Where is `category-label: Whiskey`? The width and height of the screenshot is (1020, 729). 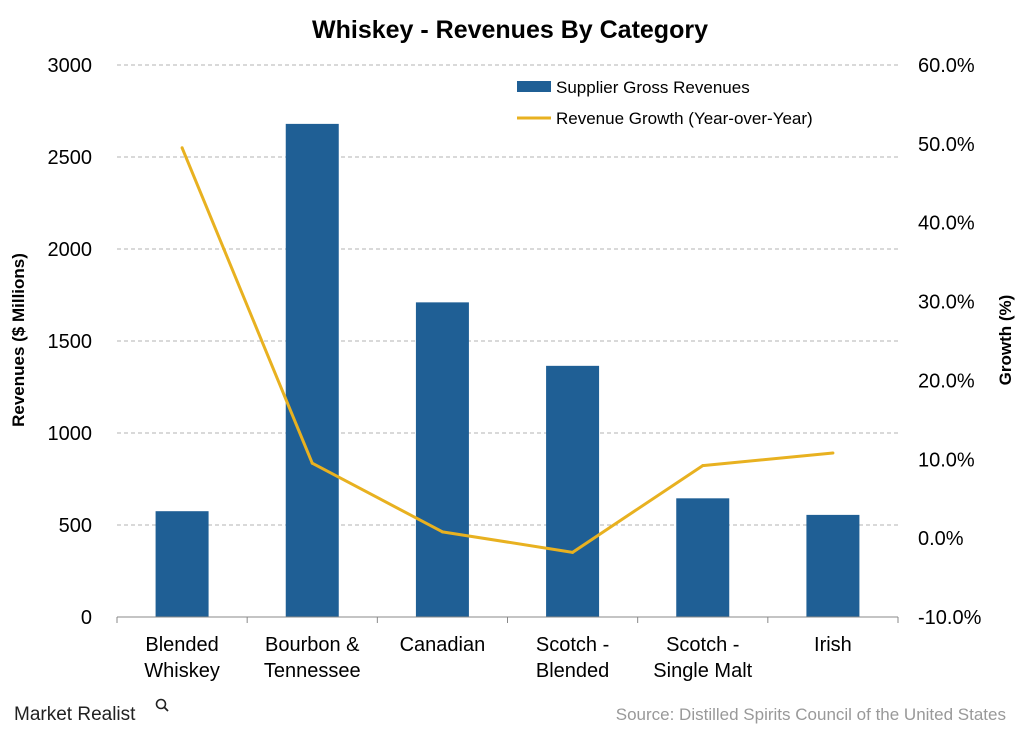
category-label: Whiskey is located at coordinates (182, 671).